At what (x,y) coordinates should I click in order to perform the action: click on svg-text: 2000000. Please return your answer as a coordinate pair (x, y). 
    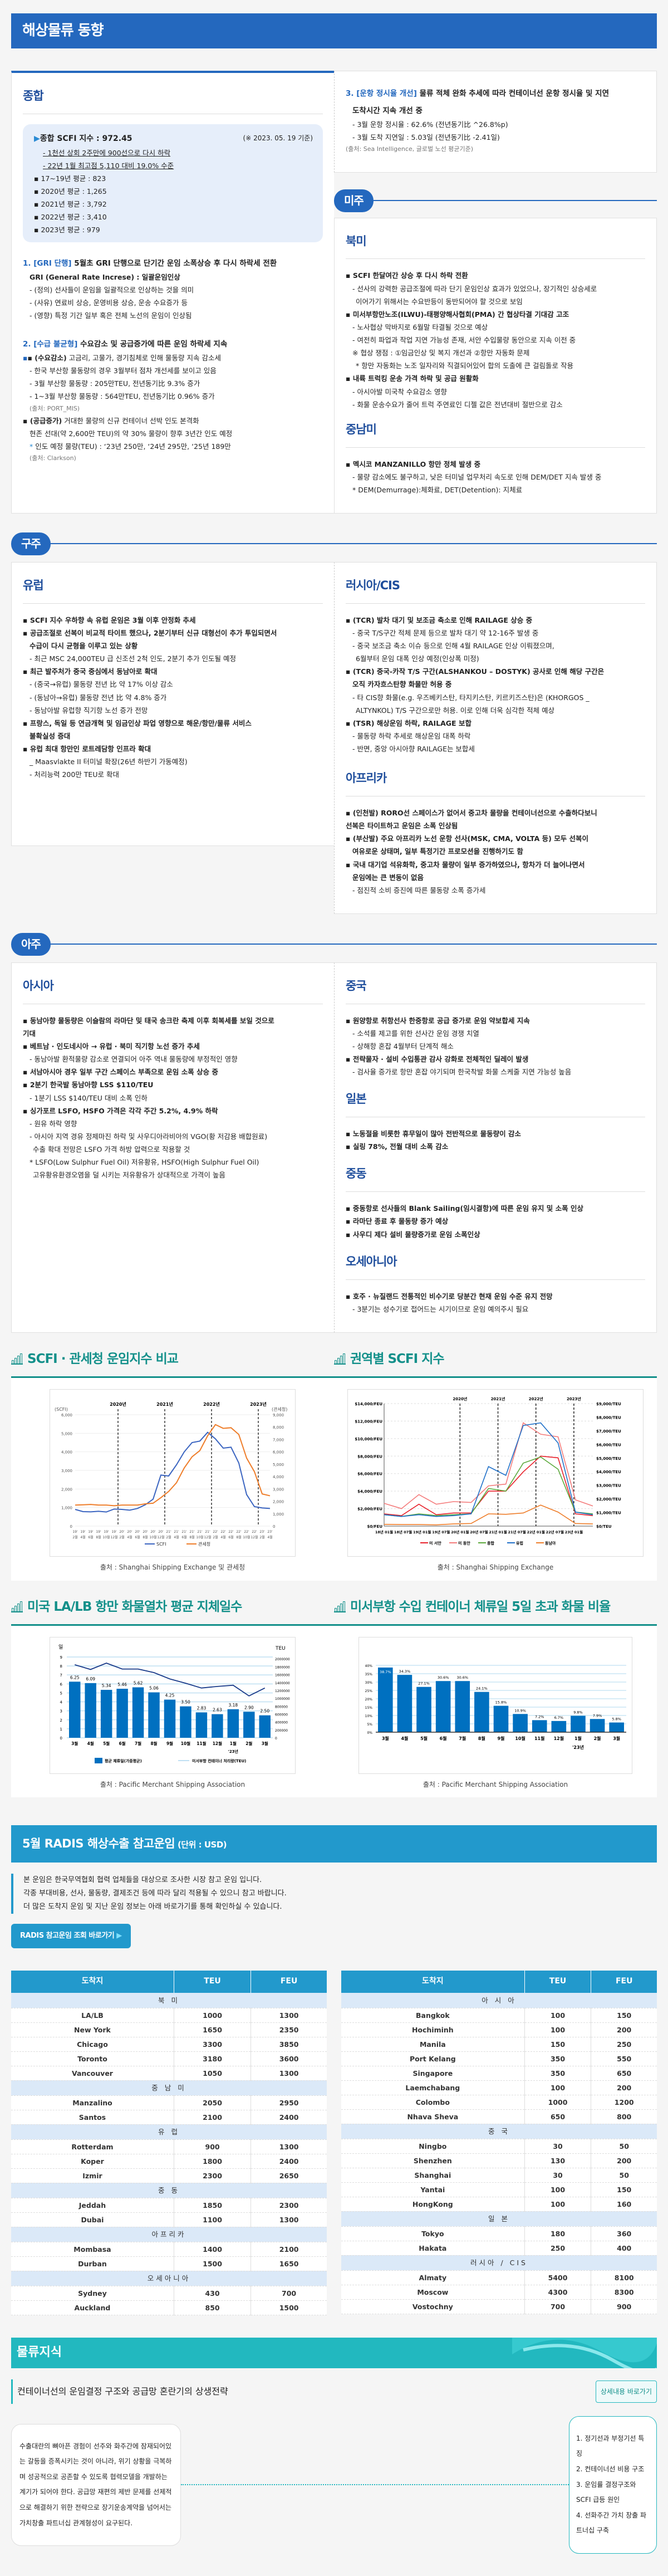
    Looking at the image, I should click on (282, 1660).